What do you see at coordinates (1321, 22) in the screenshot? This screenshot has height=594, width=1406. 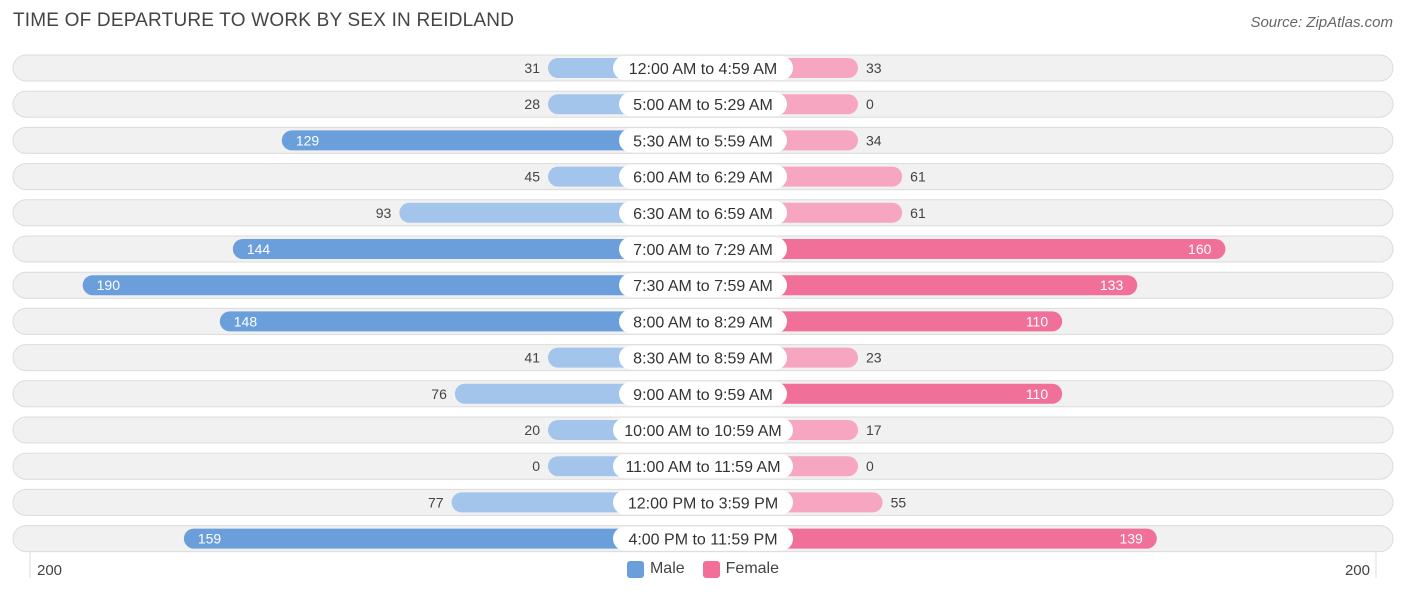 I see `source-note: Source: ZipAtlas.com` at bounding box center [1321, 22].